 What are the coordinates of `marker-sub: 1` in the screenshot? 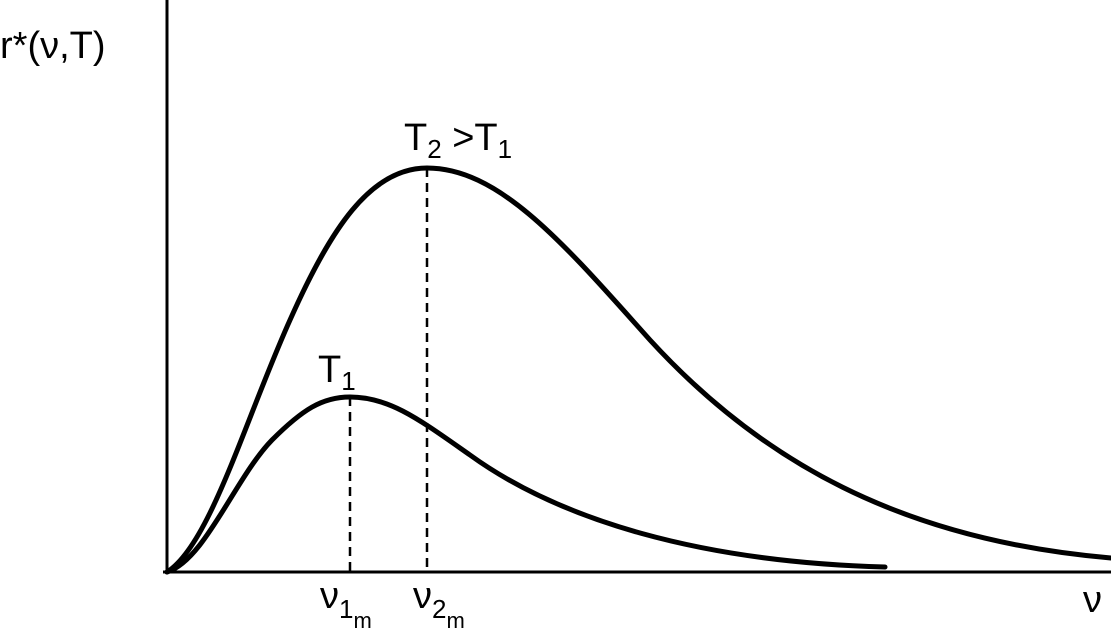 It's located at (346, 609).